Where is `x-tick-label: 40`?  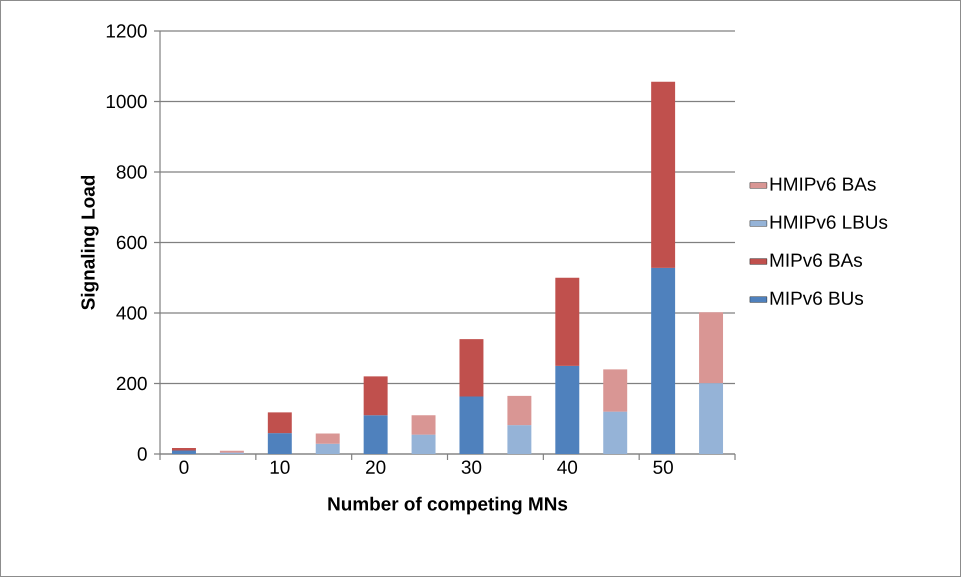 x-tick-label: 40 is located at coordinates (567, 467).